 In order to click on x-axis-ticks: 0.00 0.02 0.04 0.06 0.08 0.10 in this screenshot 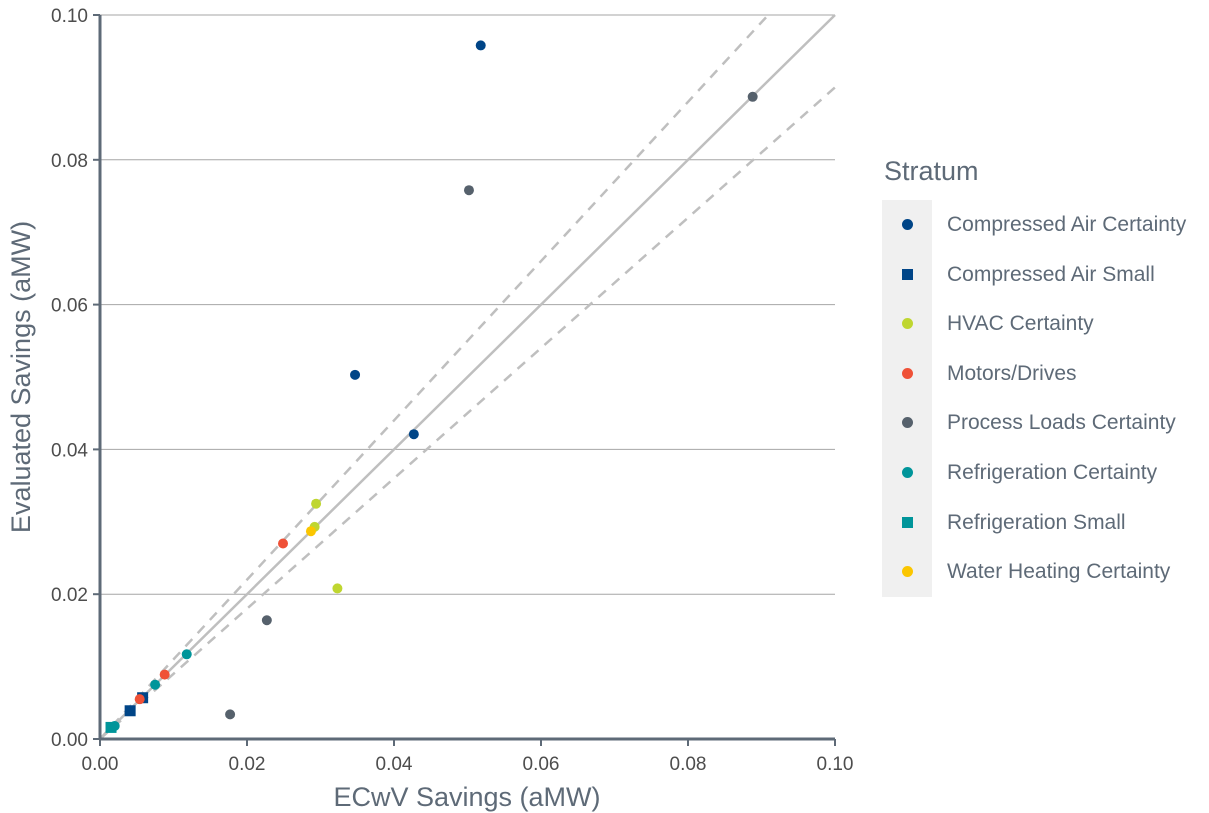, I will do `click(468, 757)`.